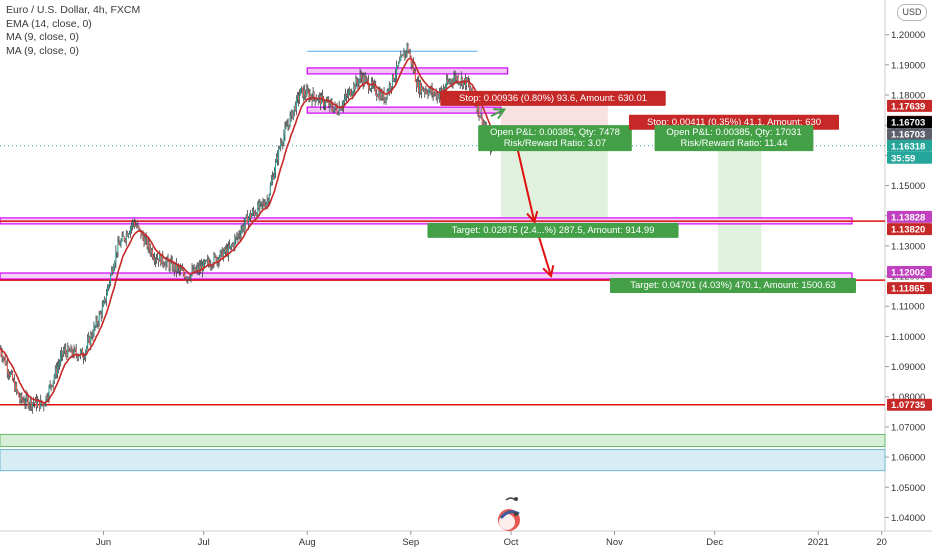 The width and height of the screenshot is (932, 550). I want to click on y-tick-label: 1.19000, so click(908, 65).